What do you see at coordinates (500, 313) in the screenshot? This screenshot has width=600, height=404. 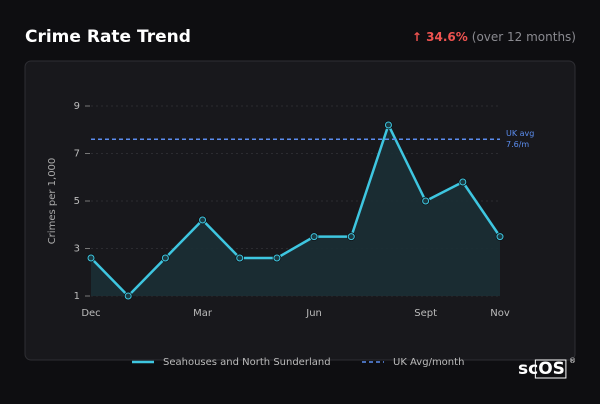 I see `x-tick-label: Nov` at bounding box center [500, 313].